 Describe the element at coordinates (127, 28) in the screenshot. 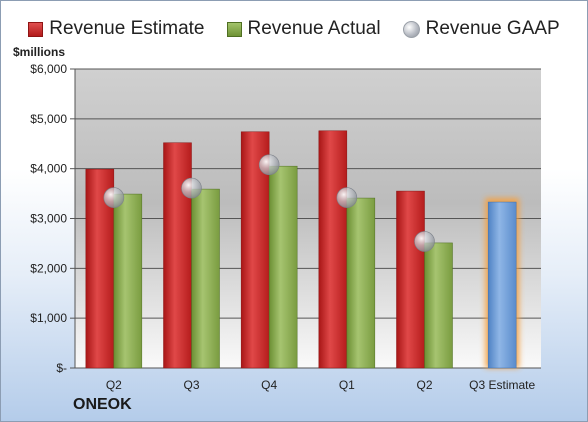

I see `legend-label-estimate: Revenue Estimate` at that location.